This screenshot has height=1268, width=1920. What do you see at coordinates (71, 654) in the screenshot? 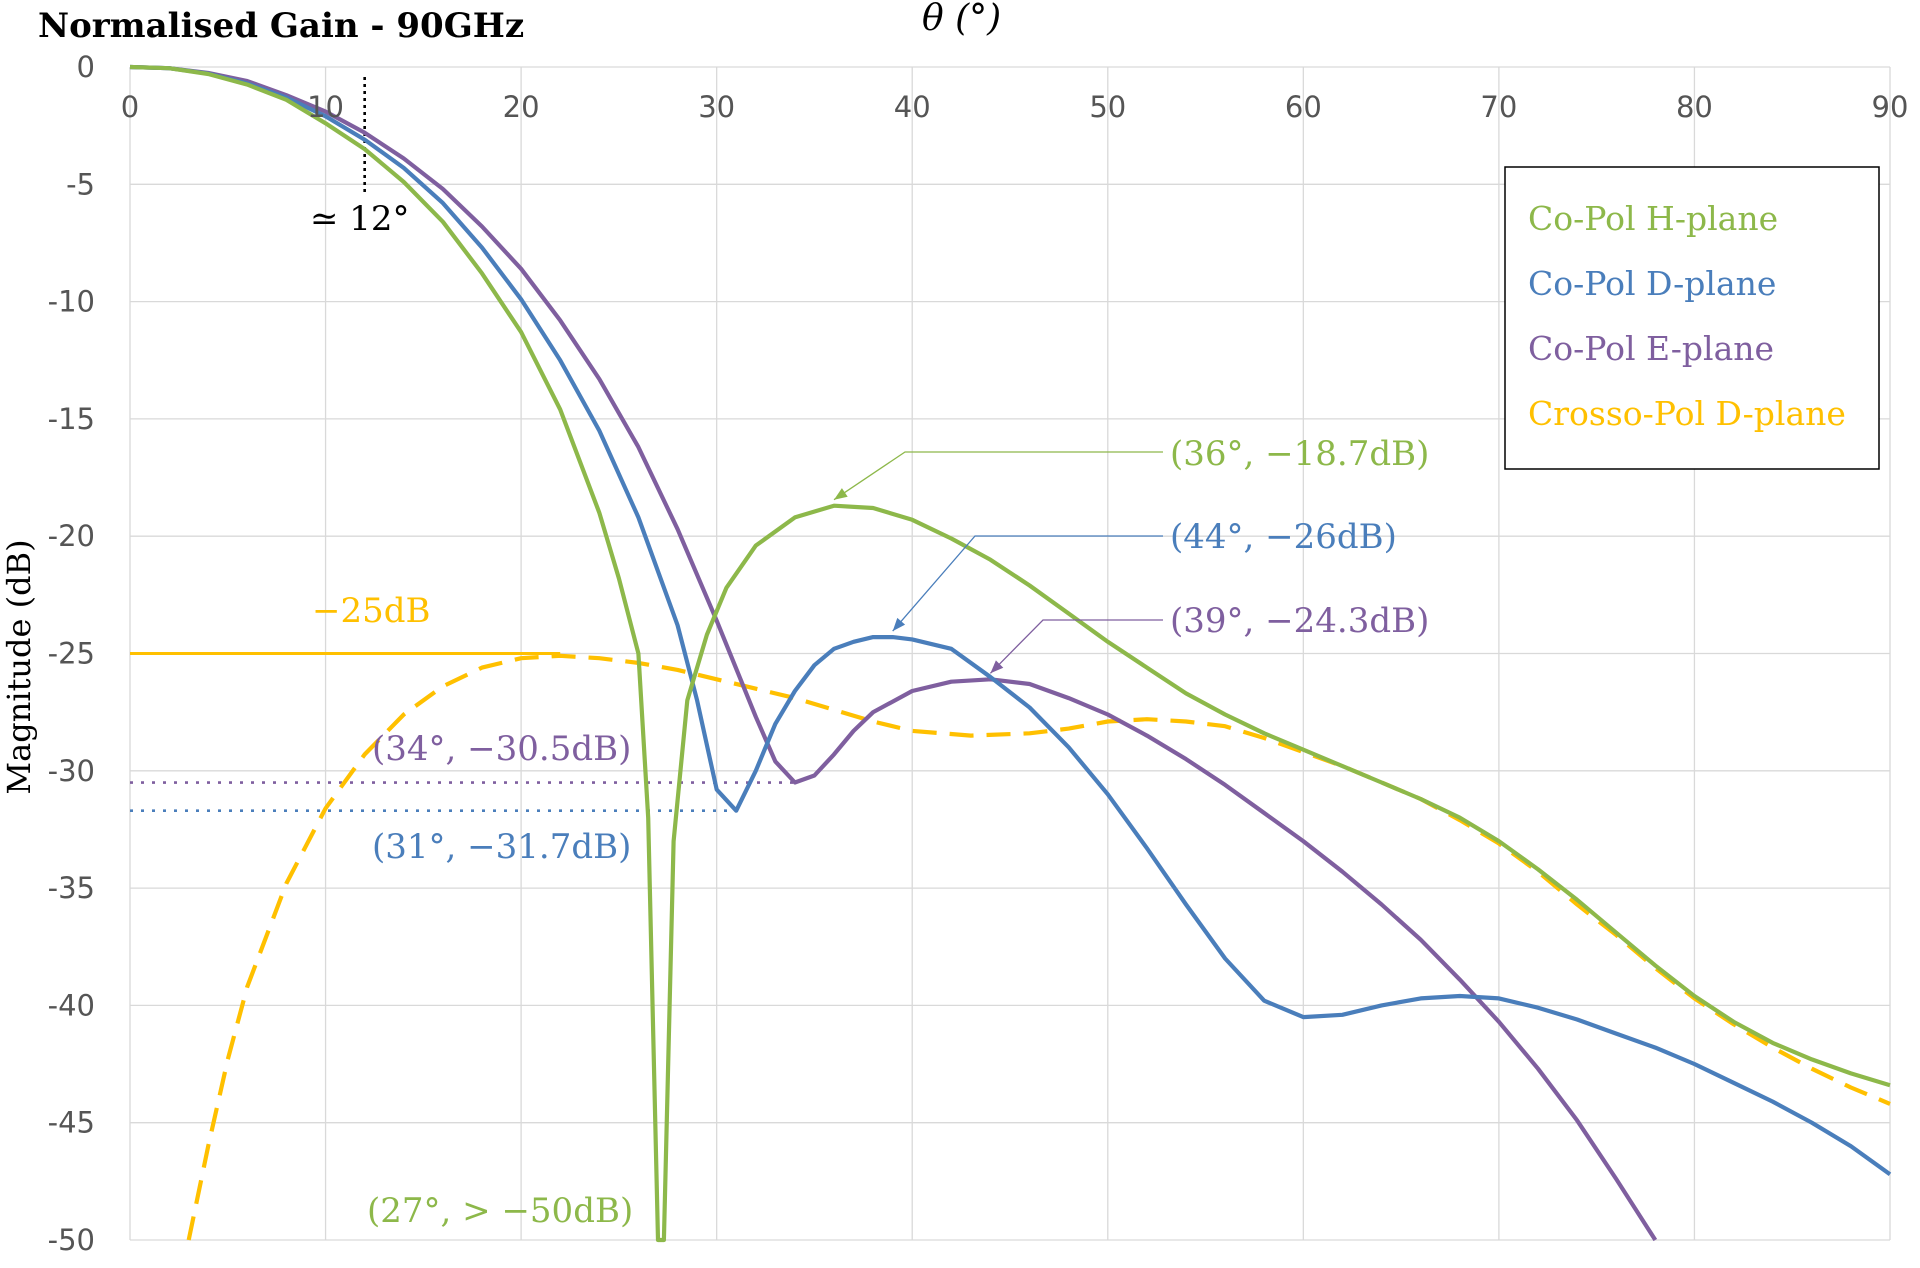
I see `y-tick-label: -25` at bounding box center [71, 654].